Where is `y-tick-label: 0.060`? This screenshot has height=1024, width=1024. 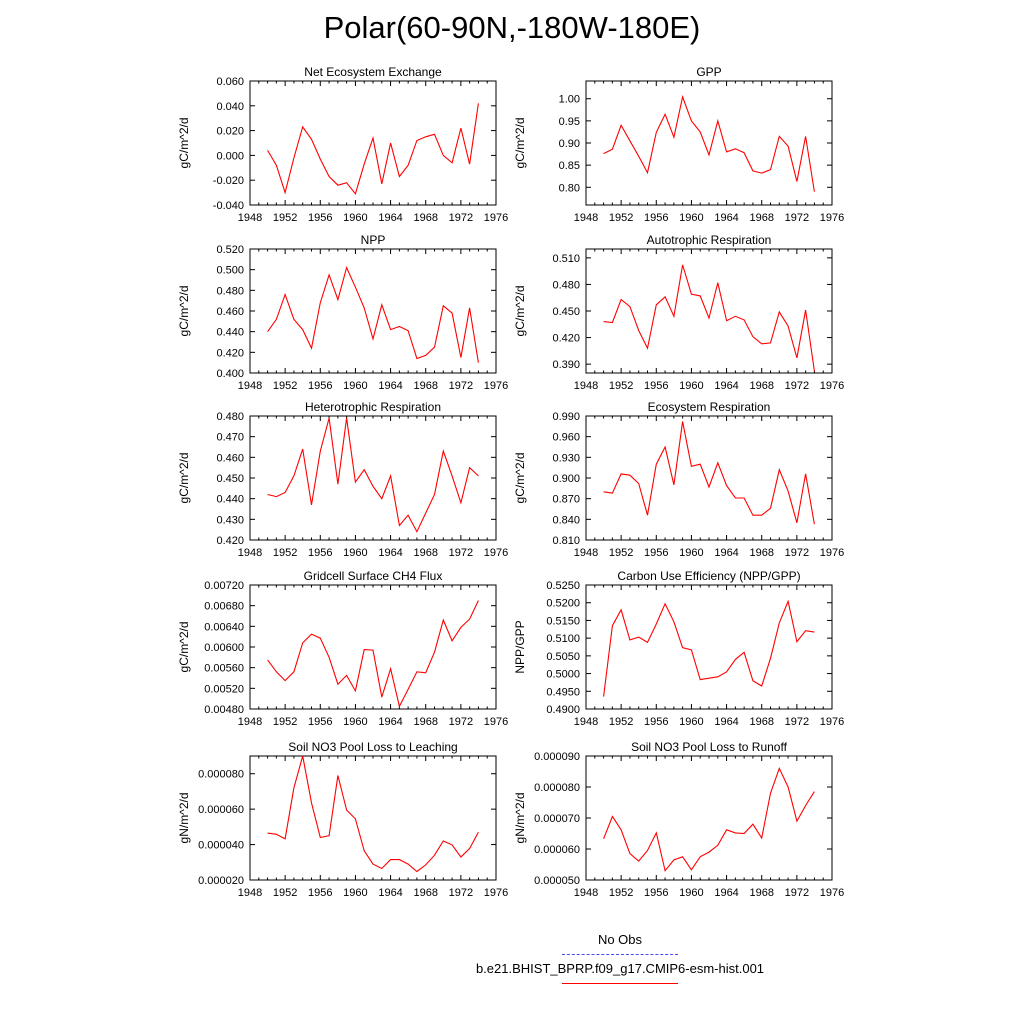
y-tick-label: 0.060 is located at coordinates (230, 82).